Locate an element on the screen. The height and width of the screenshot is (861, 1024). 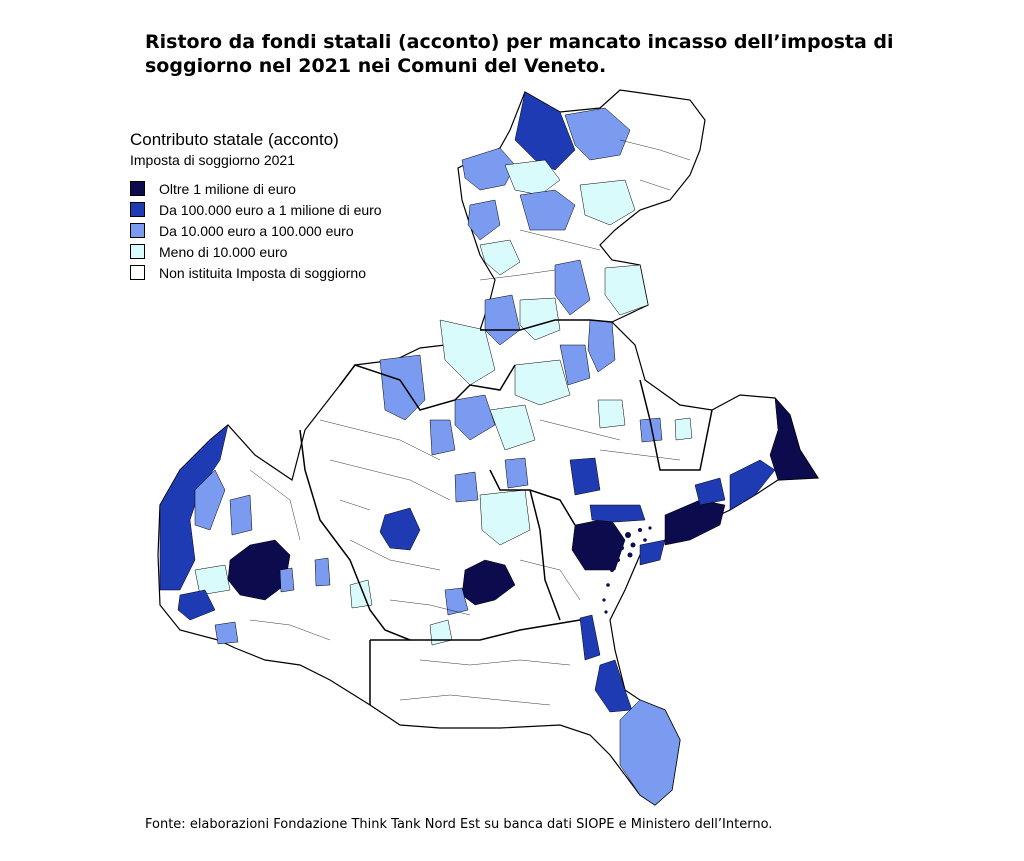
legend-label: Oltre 1 milione di euro is located at coordinates (227, 188).